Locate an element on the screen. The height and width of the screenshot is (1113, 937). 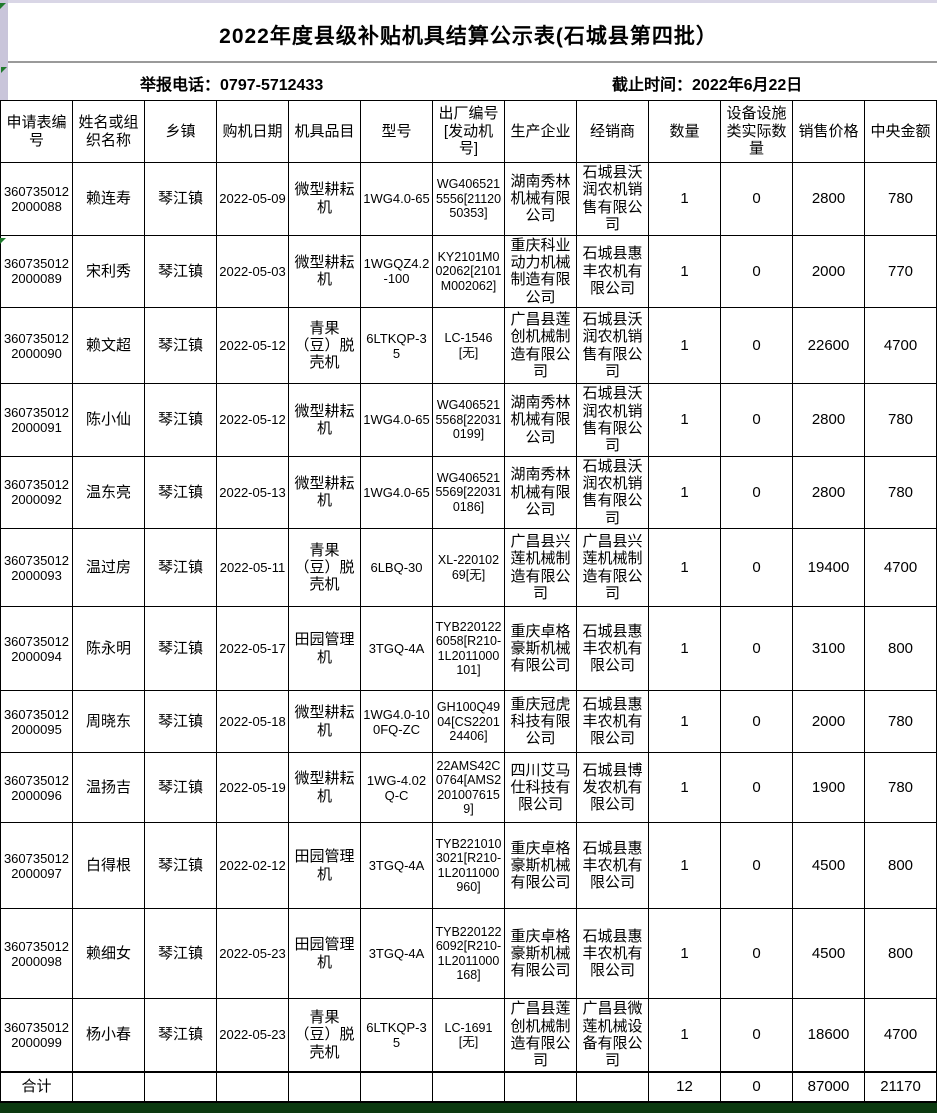
table-cell: 2022-05-18 is located at coordinates (252, 722).